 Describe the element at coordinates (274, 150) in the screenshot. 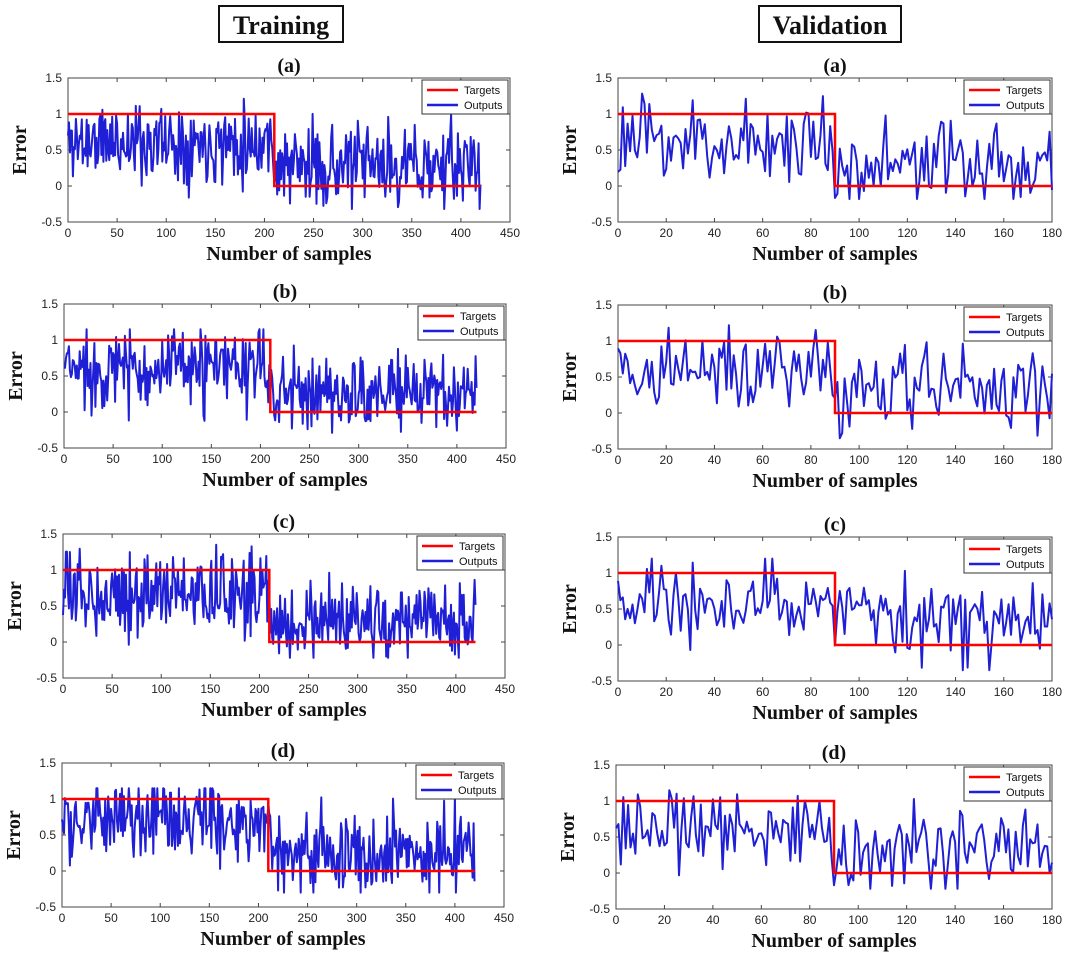

I see `plot-1-targets-line` at that location.